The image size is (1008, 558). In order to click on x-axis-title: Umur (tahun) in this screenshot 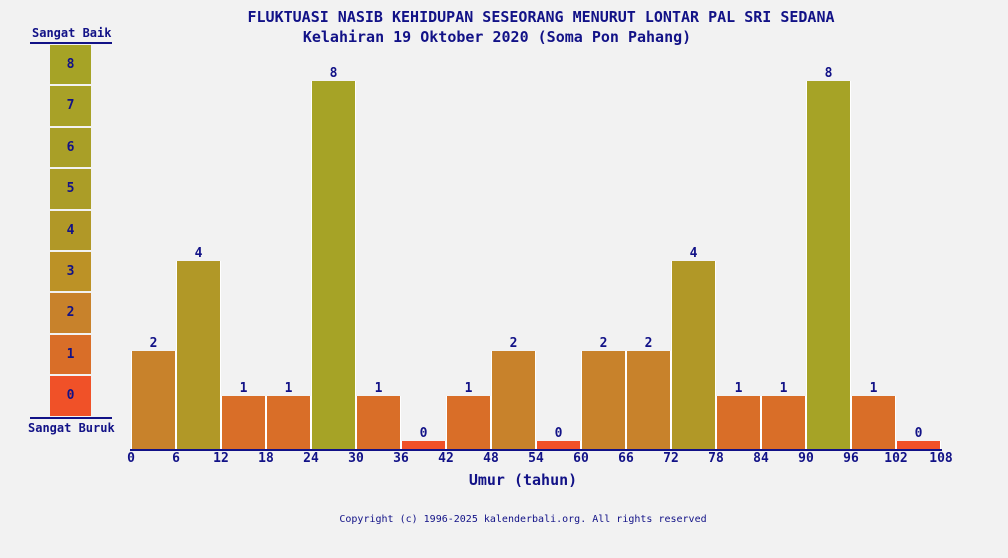, I will do `click(523, 480)`.